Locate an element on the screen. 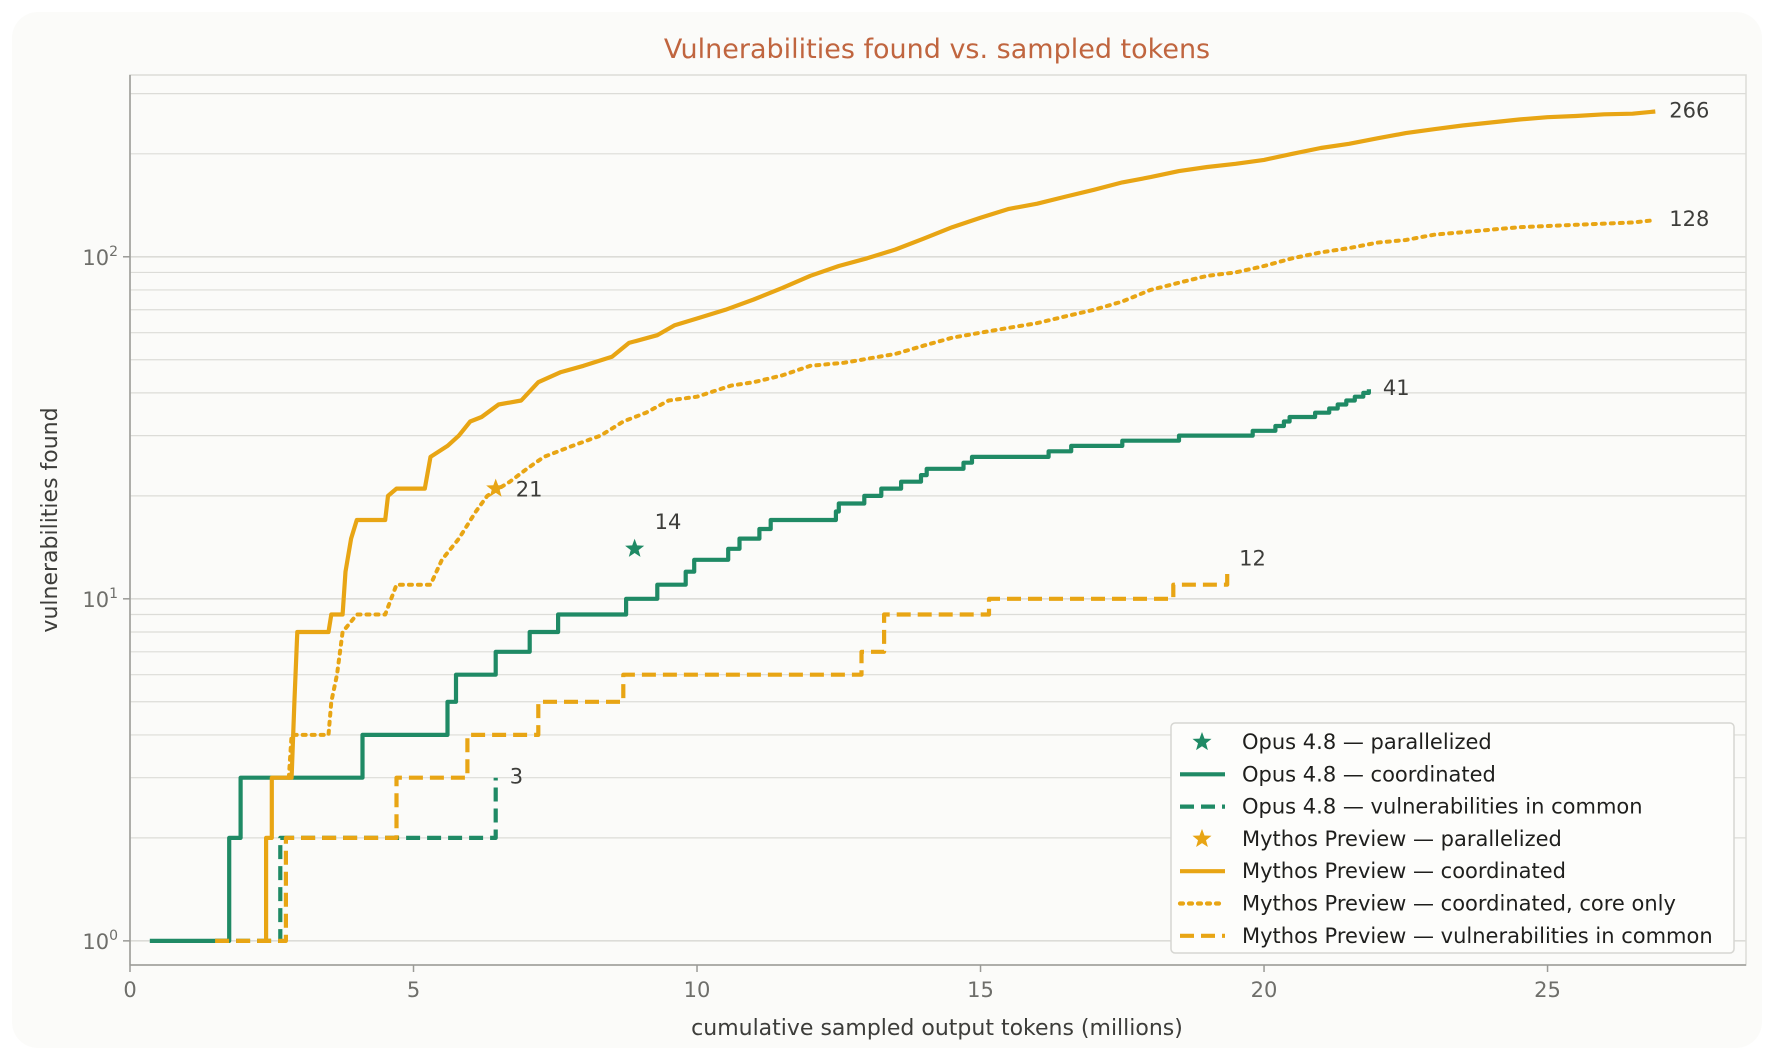 The width and height of the screenshot is (1774, 1060). series-3-end-label: 21 is located at coordinates (529, 490).